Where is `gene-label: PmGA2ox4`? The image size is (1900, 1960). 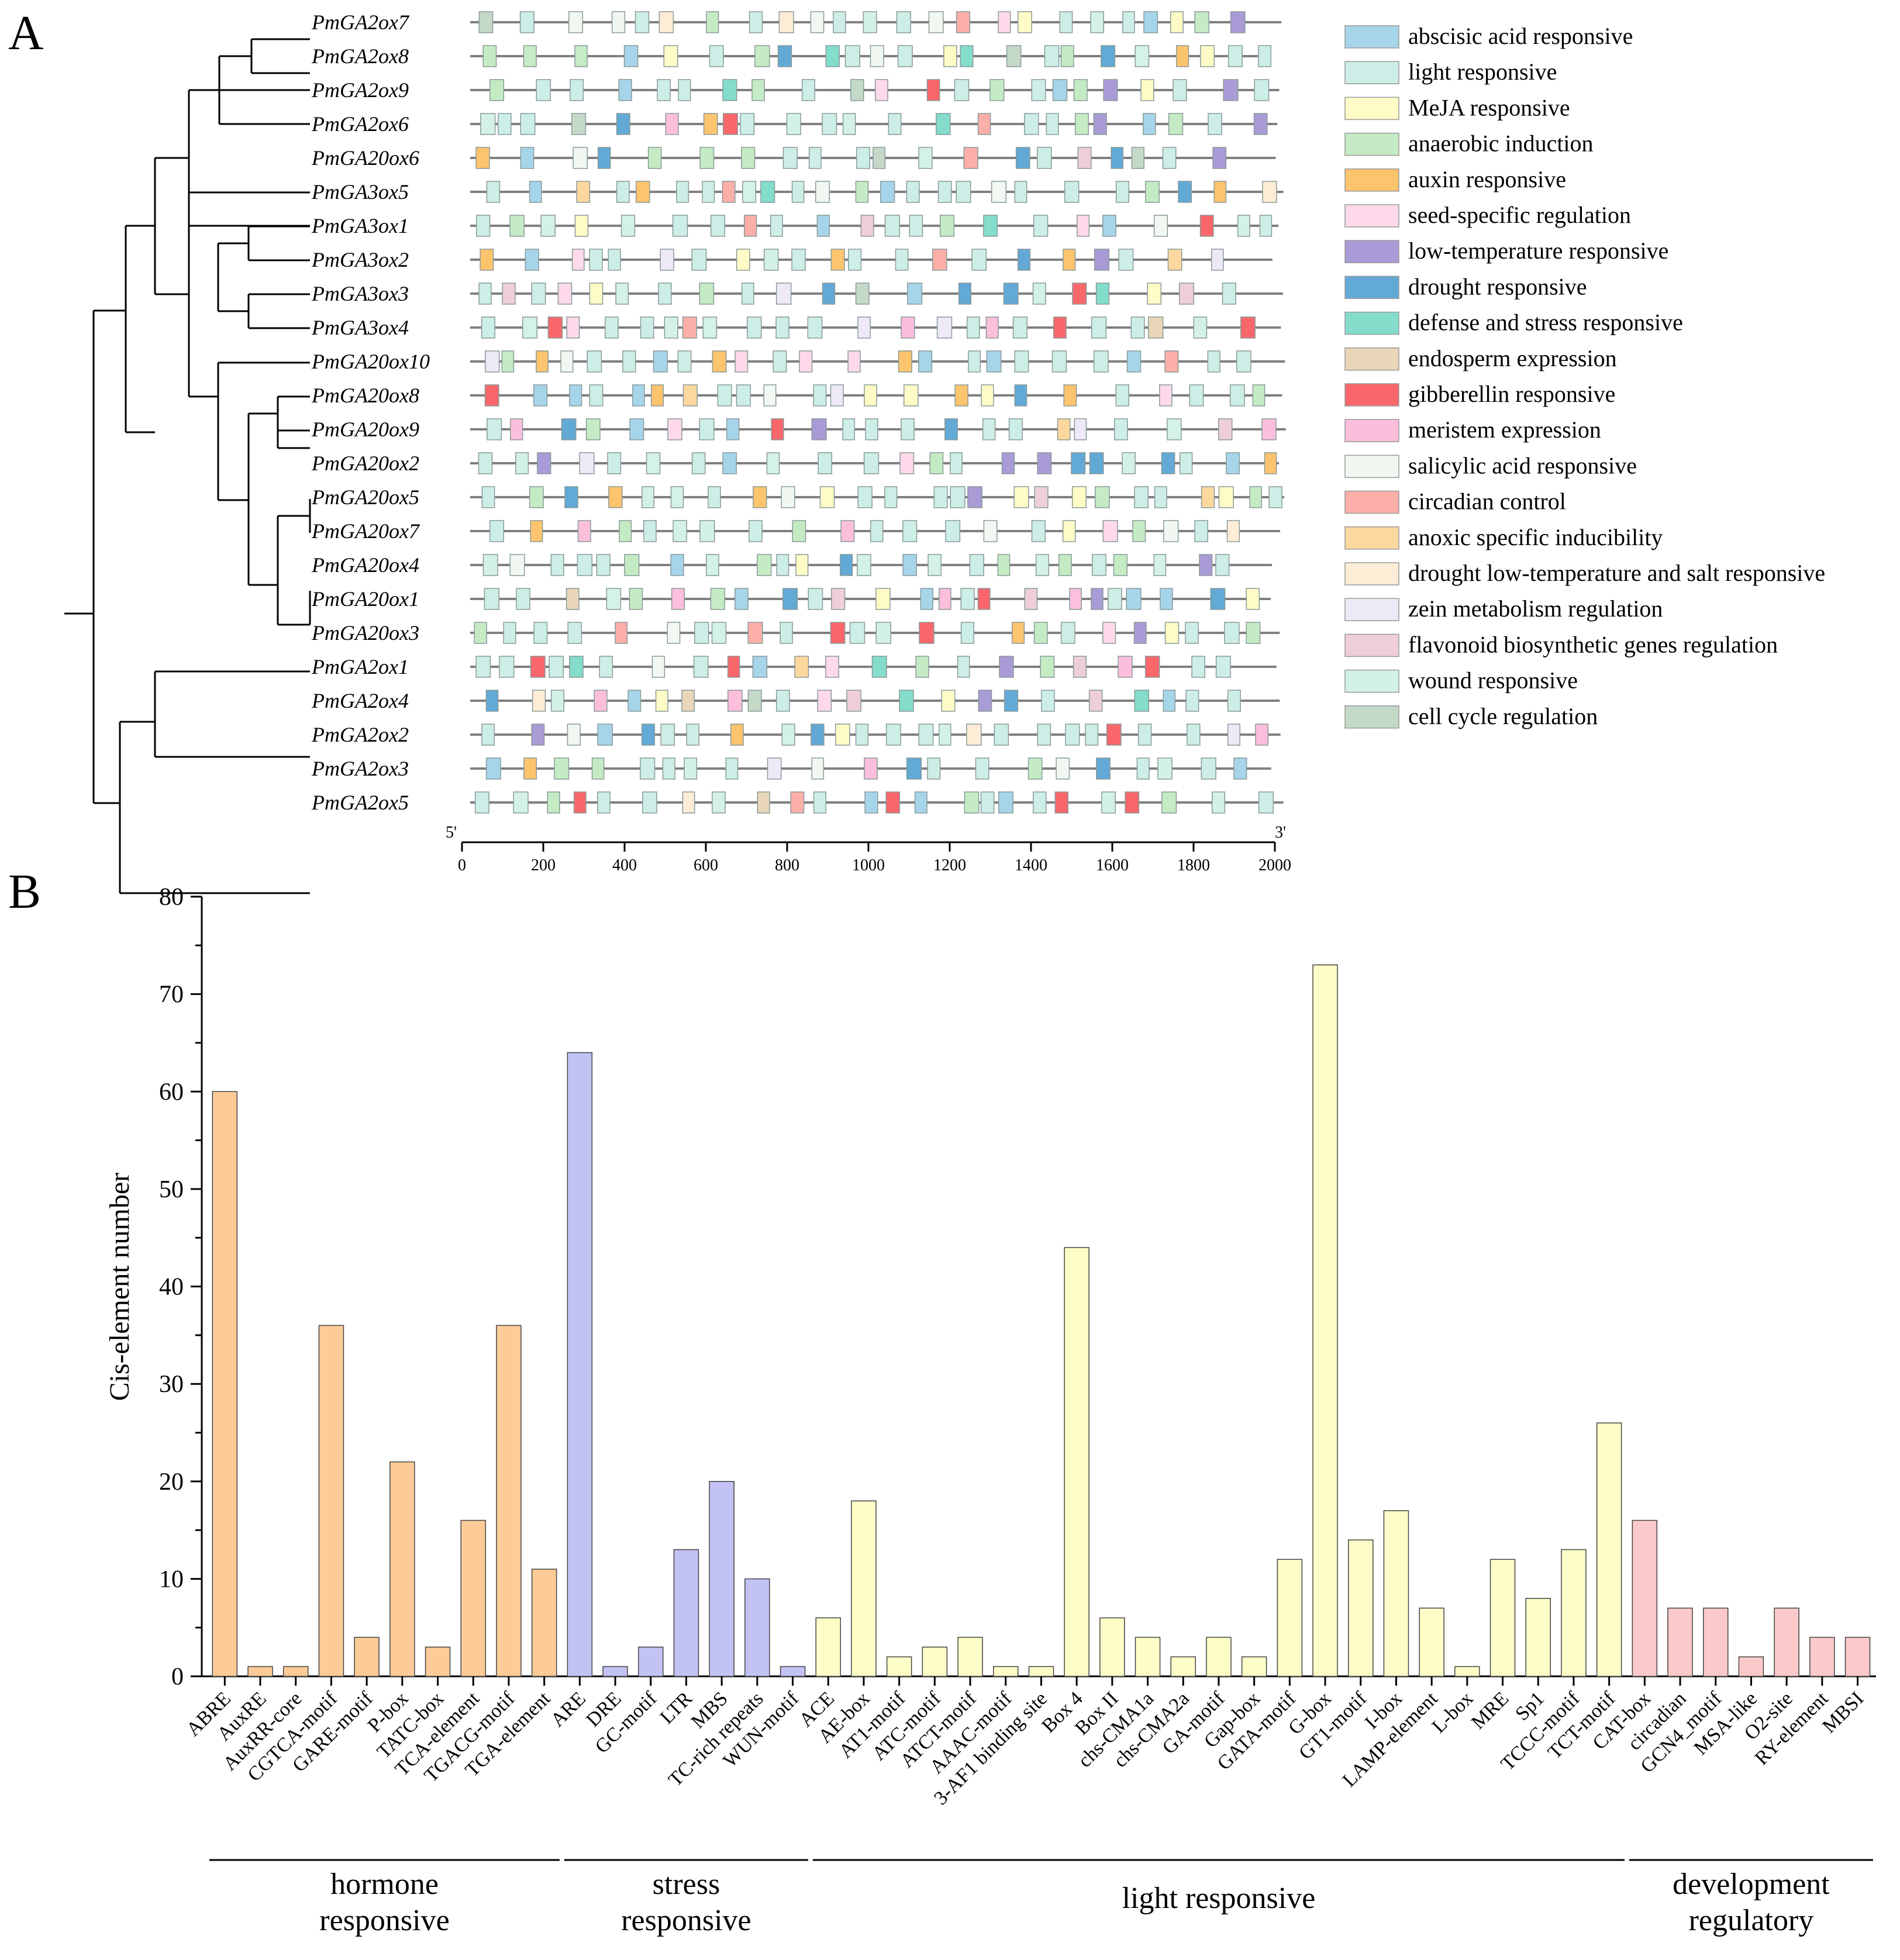 gene-label: PmGA2ox4 is located at coordinates (360, 701).